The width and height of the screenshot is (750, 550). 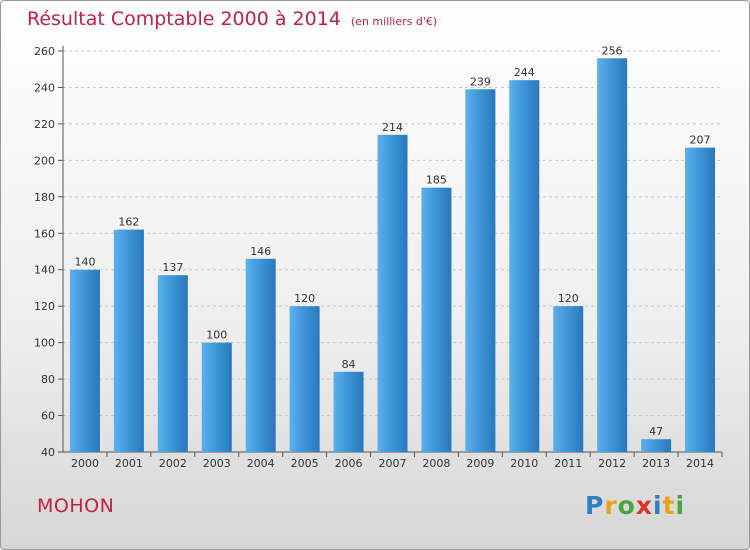 I want to click on y-tick-label: 60, so click(x=48, y=416).